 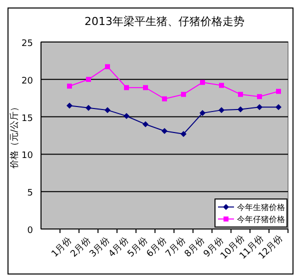 What do you see at coordinates (27, 44) in the screenshot?
I see `y-tick-label: 25` at bounding box center [27, 44].